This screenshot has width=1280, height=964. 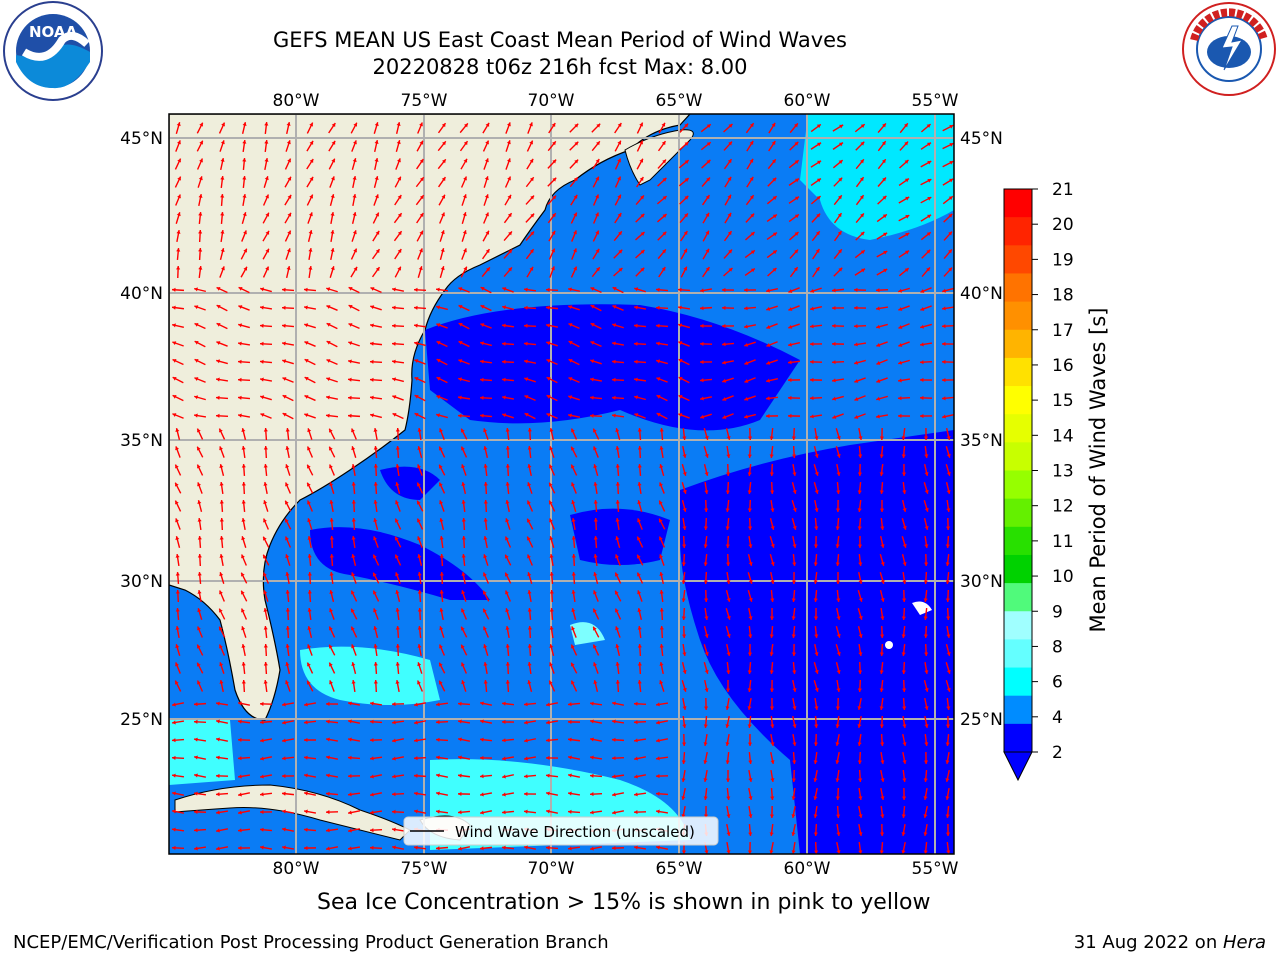 I want to click on lon-tick-top: 65°W, so click(x=679, y=101).